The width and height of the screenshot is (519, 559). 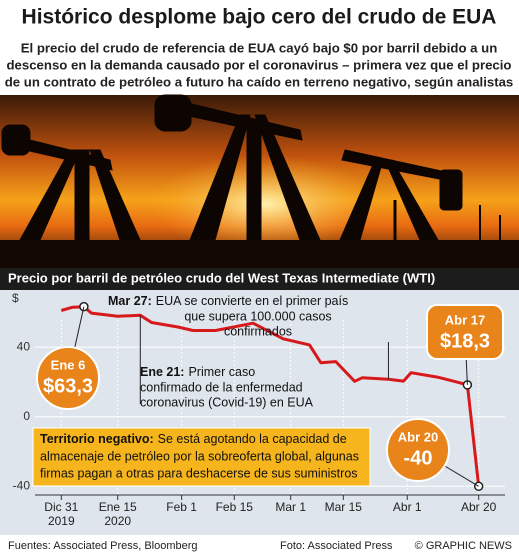 What do you see at coordinates (68, 364) in the screenshot?
I see `callout-date: Ene 6` at bounding box center [68, 364].